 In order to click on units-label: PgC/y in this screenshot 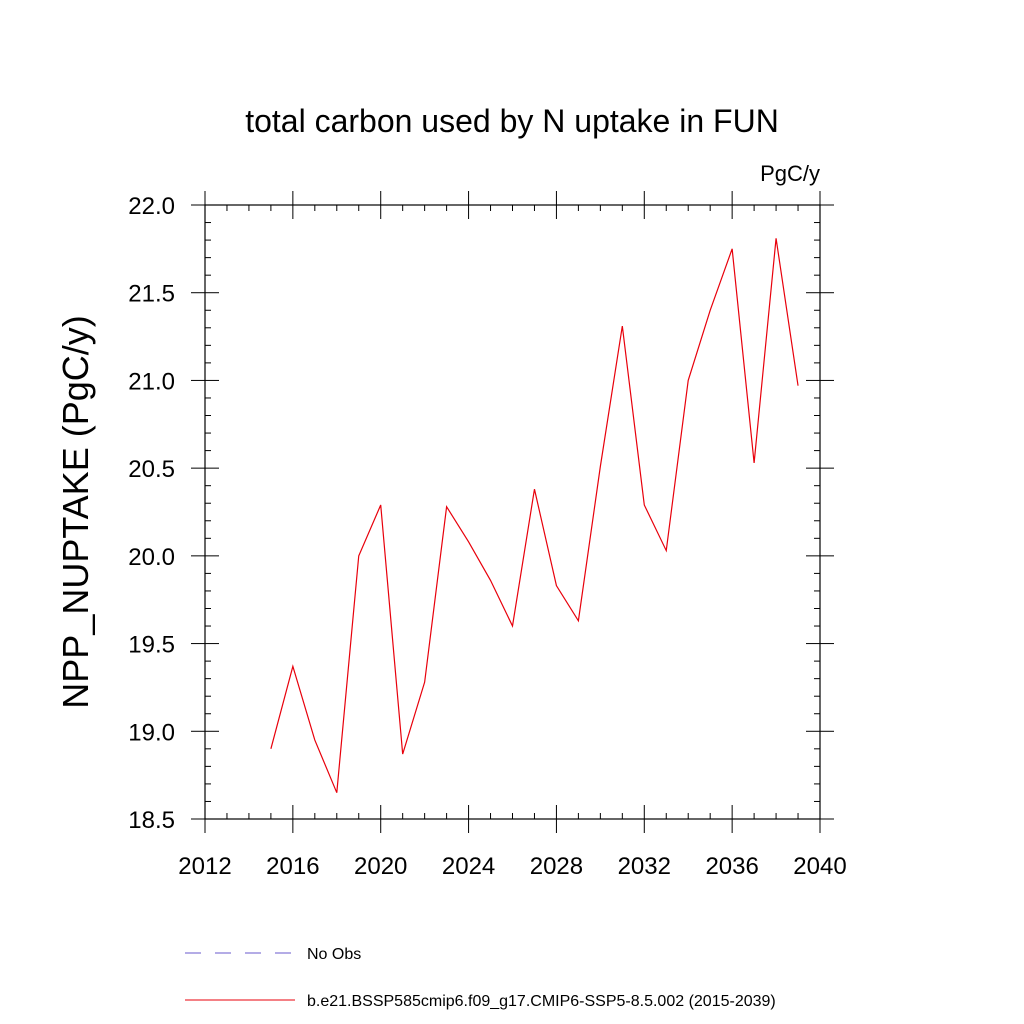, I will do `click(790, 173)`.